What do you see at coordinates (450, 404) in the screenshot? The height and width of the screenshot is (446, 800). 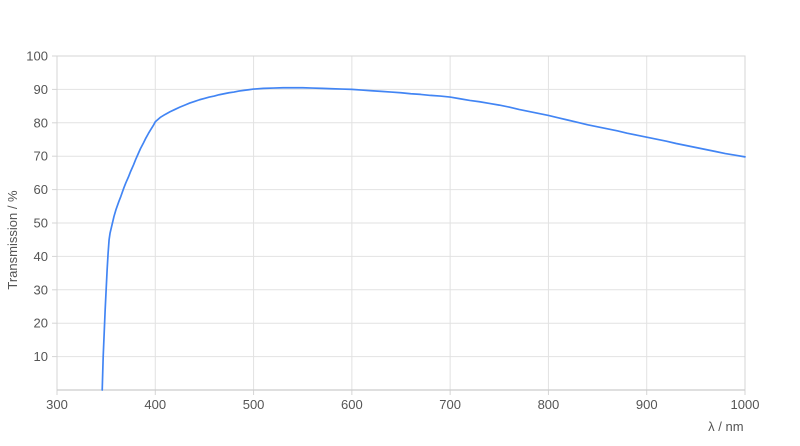 I see `x-tick-label: 700` at bounding box center [450, 404].